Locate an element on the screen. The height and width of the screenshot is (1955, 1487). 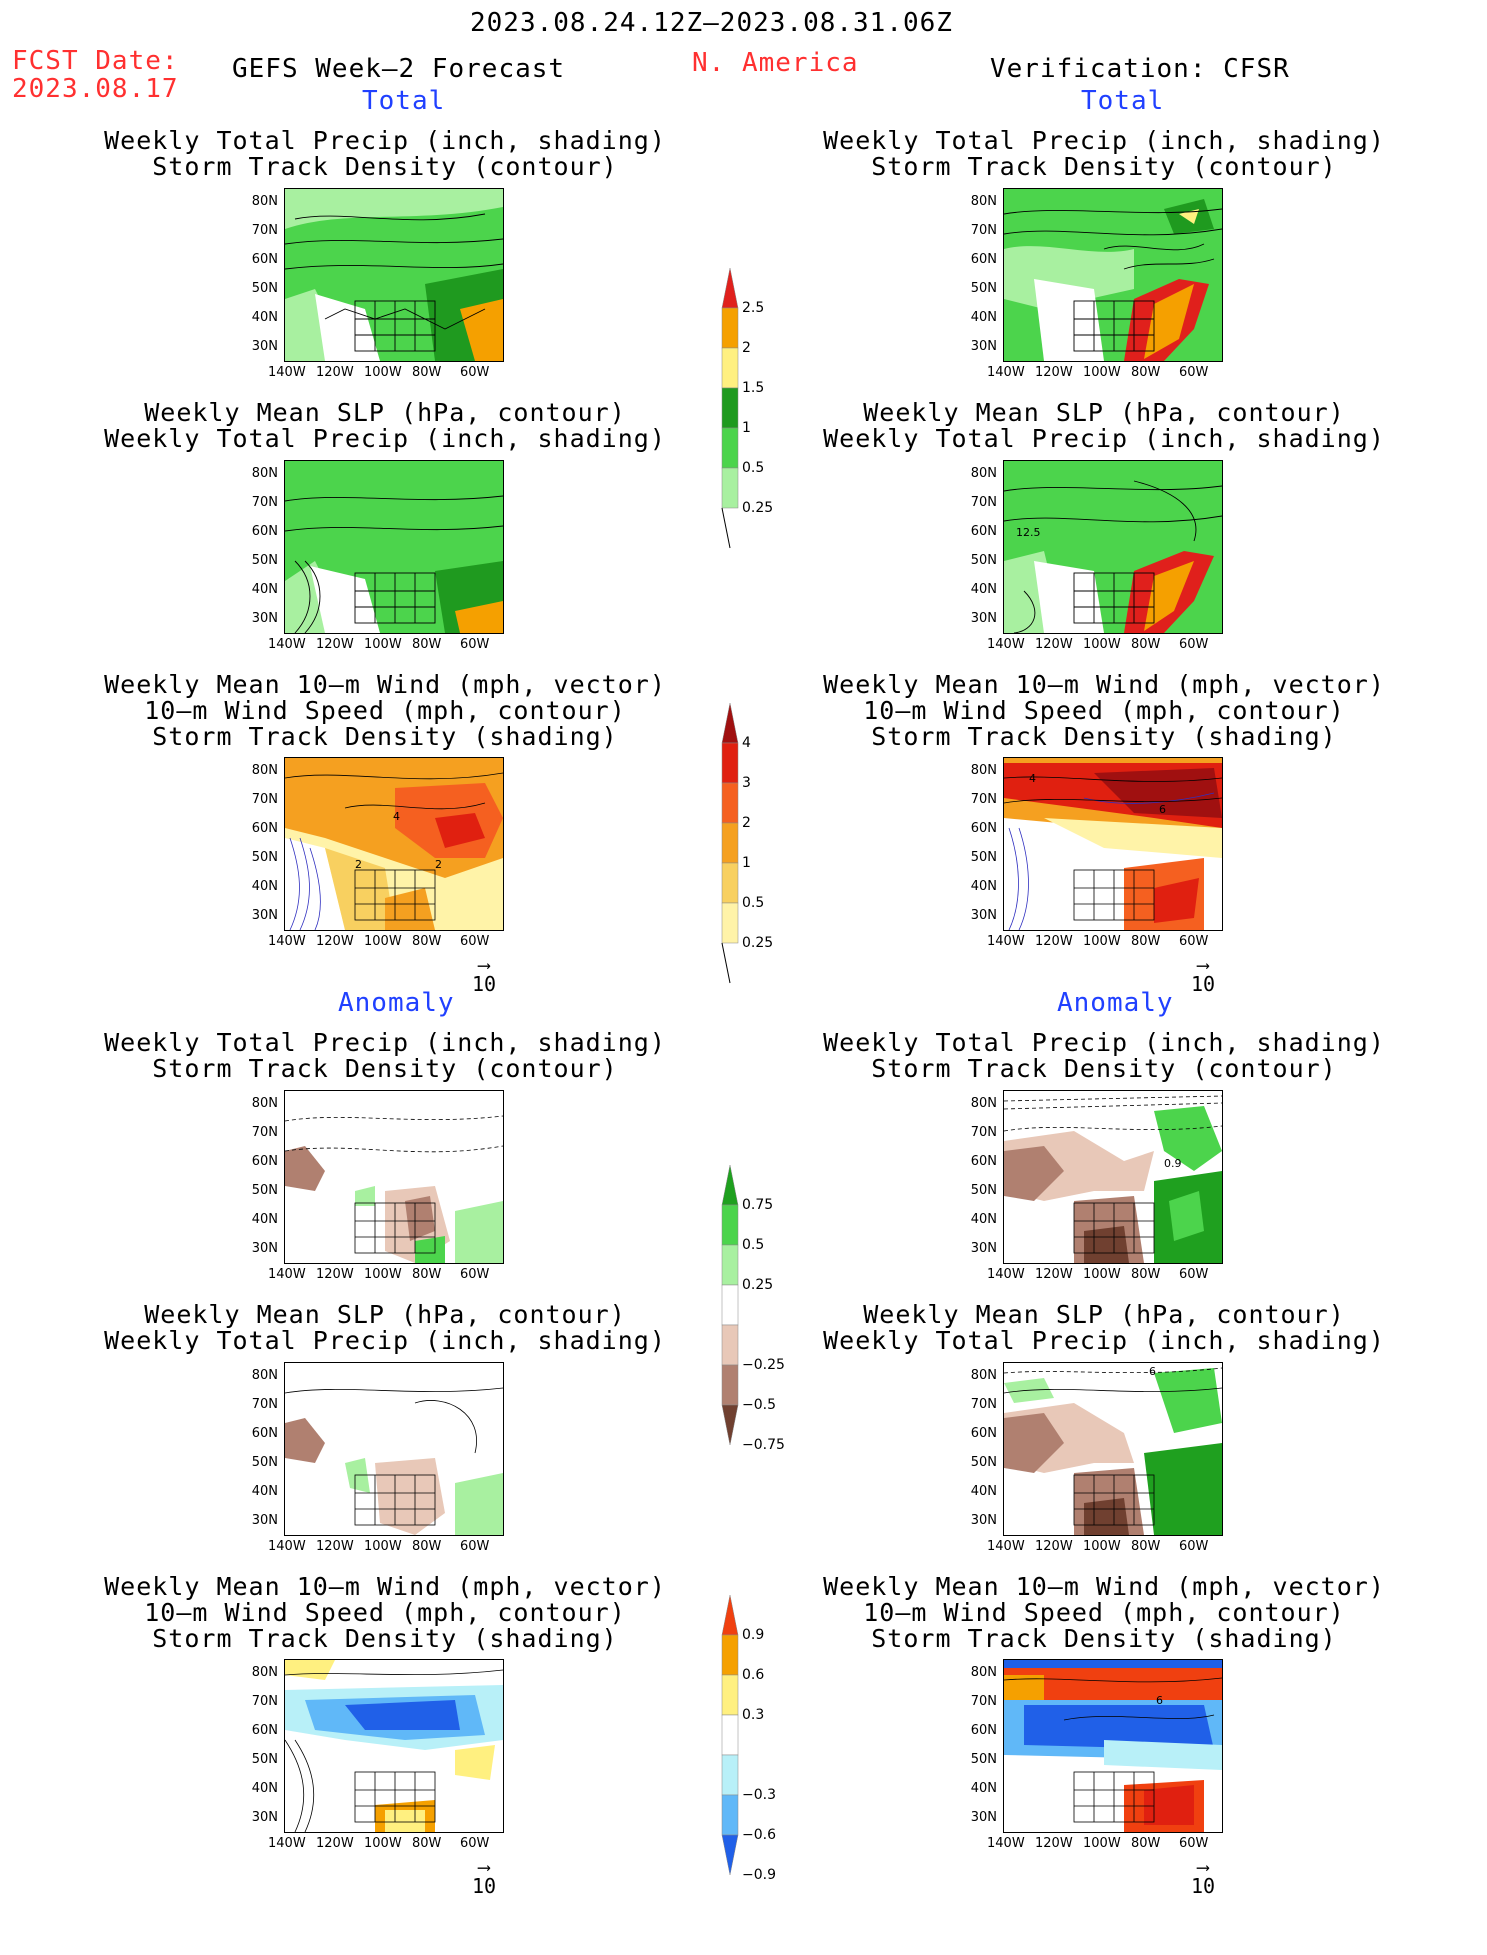
obs-anom-precip-map: 0.9 is located at coordinates (1113, 1177).